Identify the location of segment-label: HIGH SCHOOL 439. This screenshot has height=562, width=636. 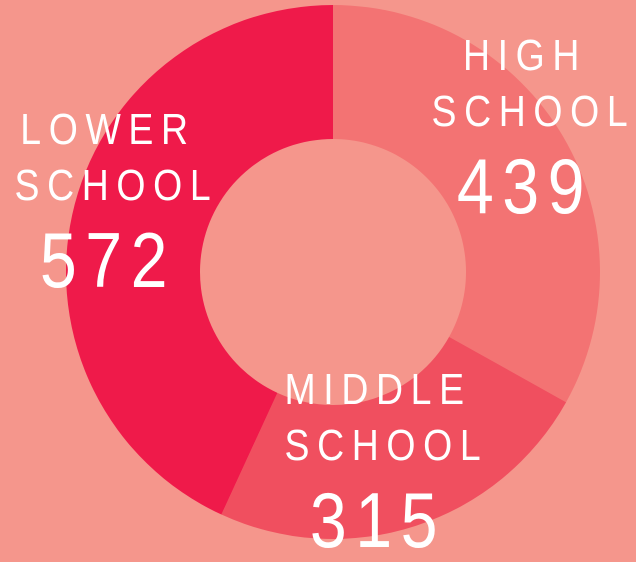
(525, 128).